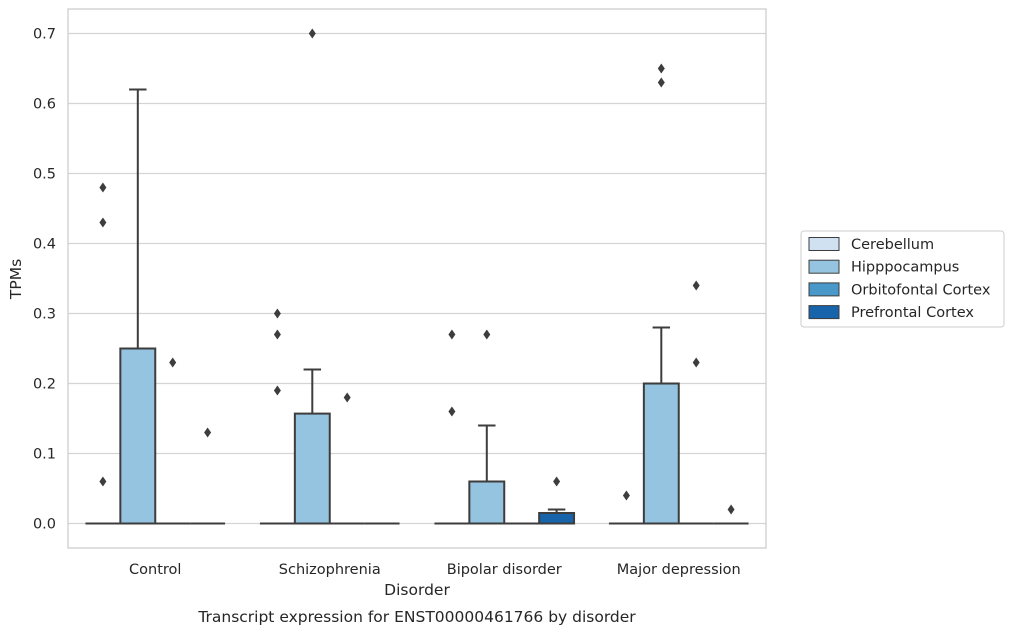  Describe the element at coordinates (905, 268) in the screenshot. I see `legend-label: Hipppocampus` at that location.